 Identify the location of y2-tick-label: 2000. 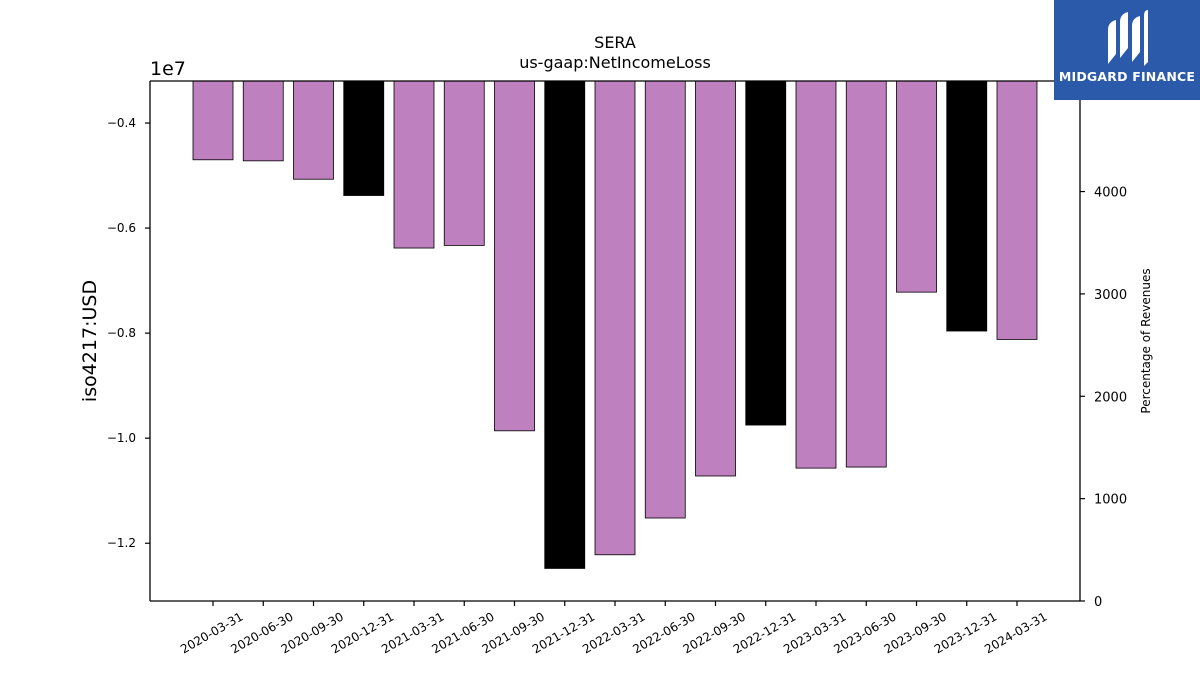
(1110, 397).